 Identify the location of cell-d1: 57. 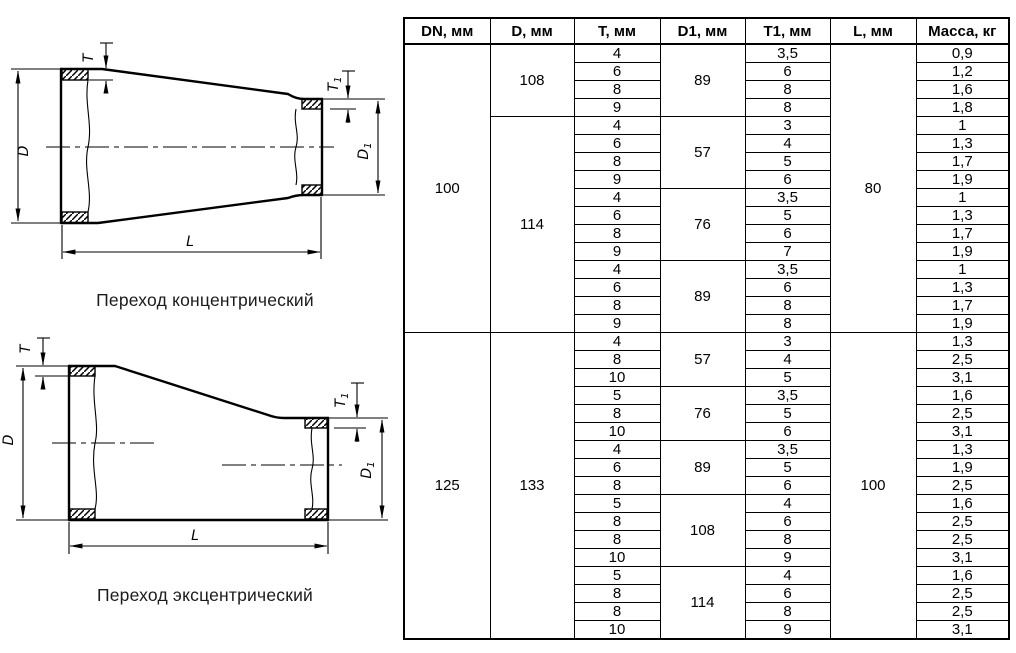
(702, 152).